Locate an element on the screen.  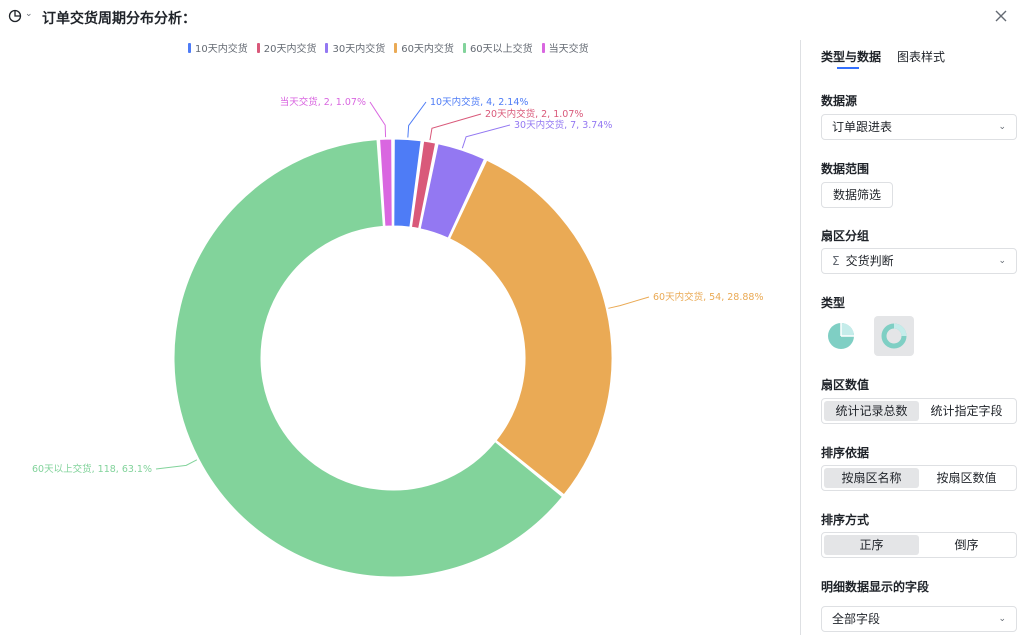
sort-order-segmented: 正序 倒序 is located at coordinates (919, 545).